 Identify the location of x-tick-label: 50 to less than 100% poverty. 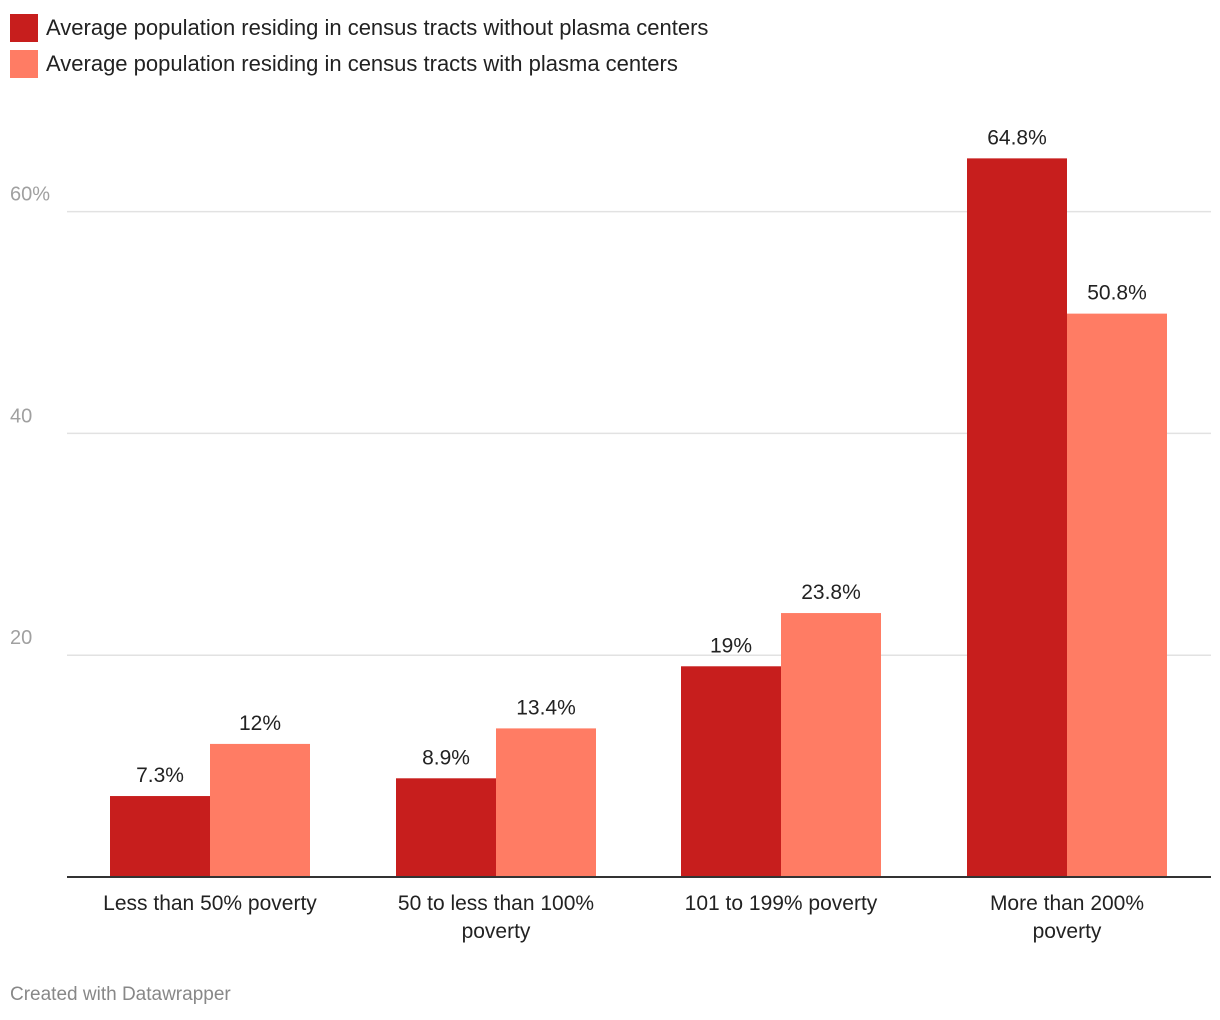
(496, 917).